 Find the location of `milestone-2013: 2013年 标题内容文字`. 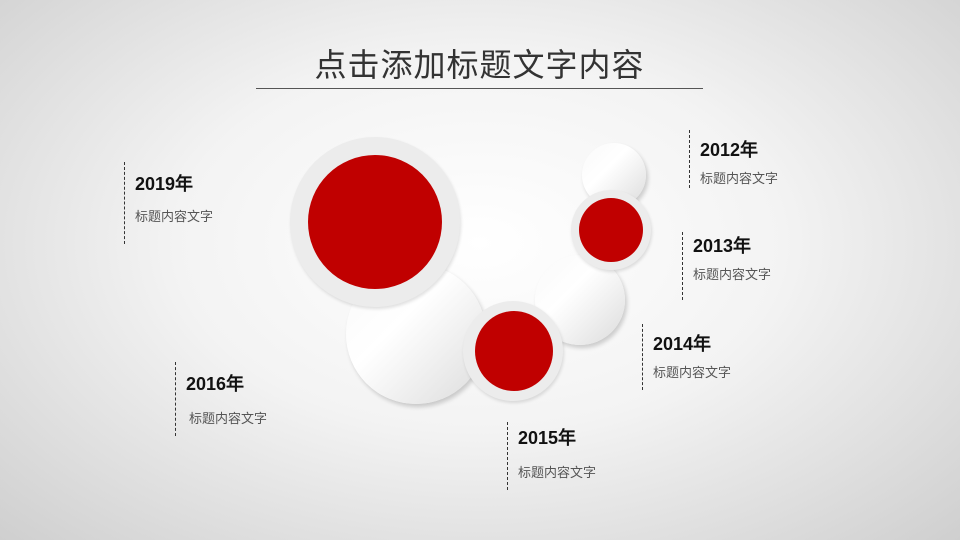

milestone-2013: 2013年 标题内容文字 is located at coordinates (726, 266).